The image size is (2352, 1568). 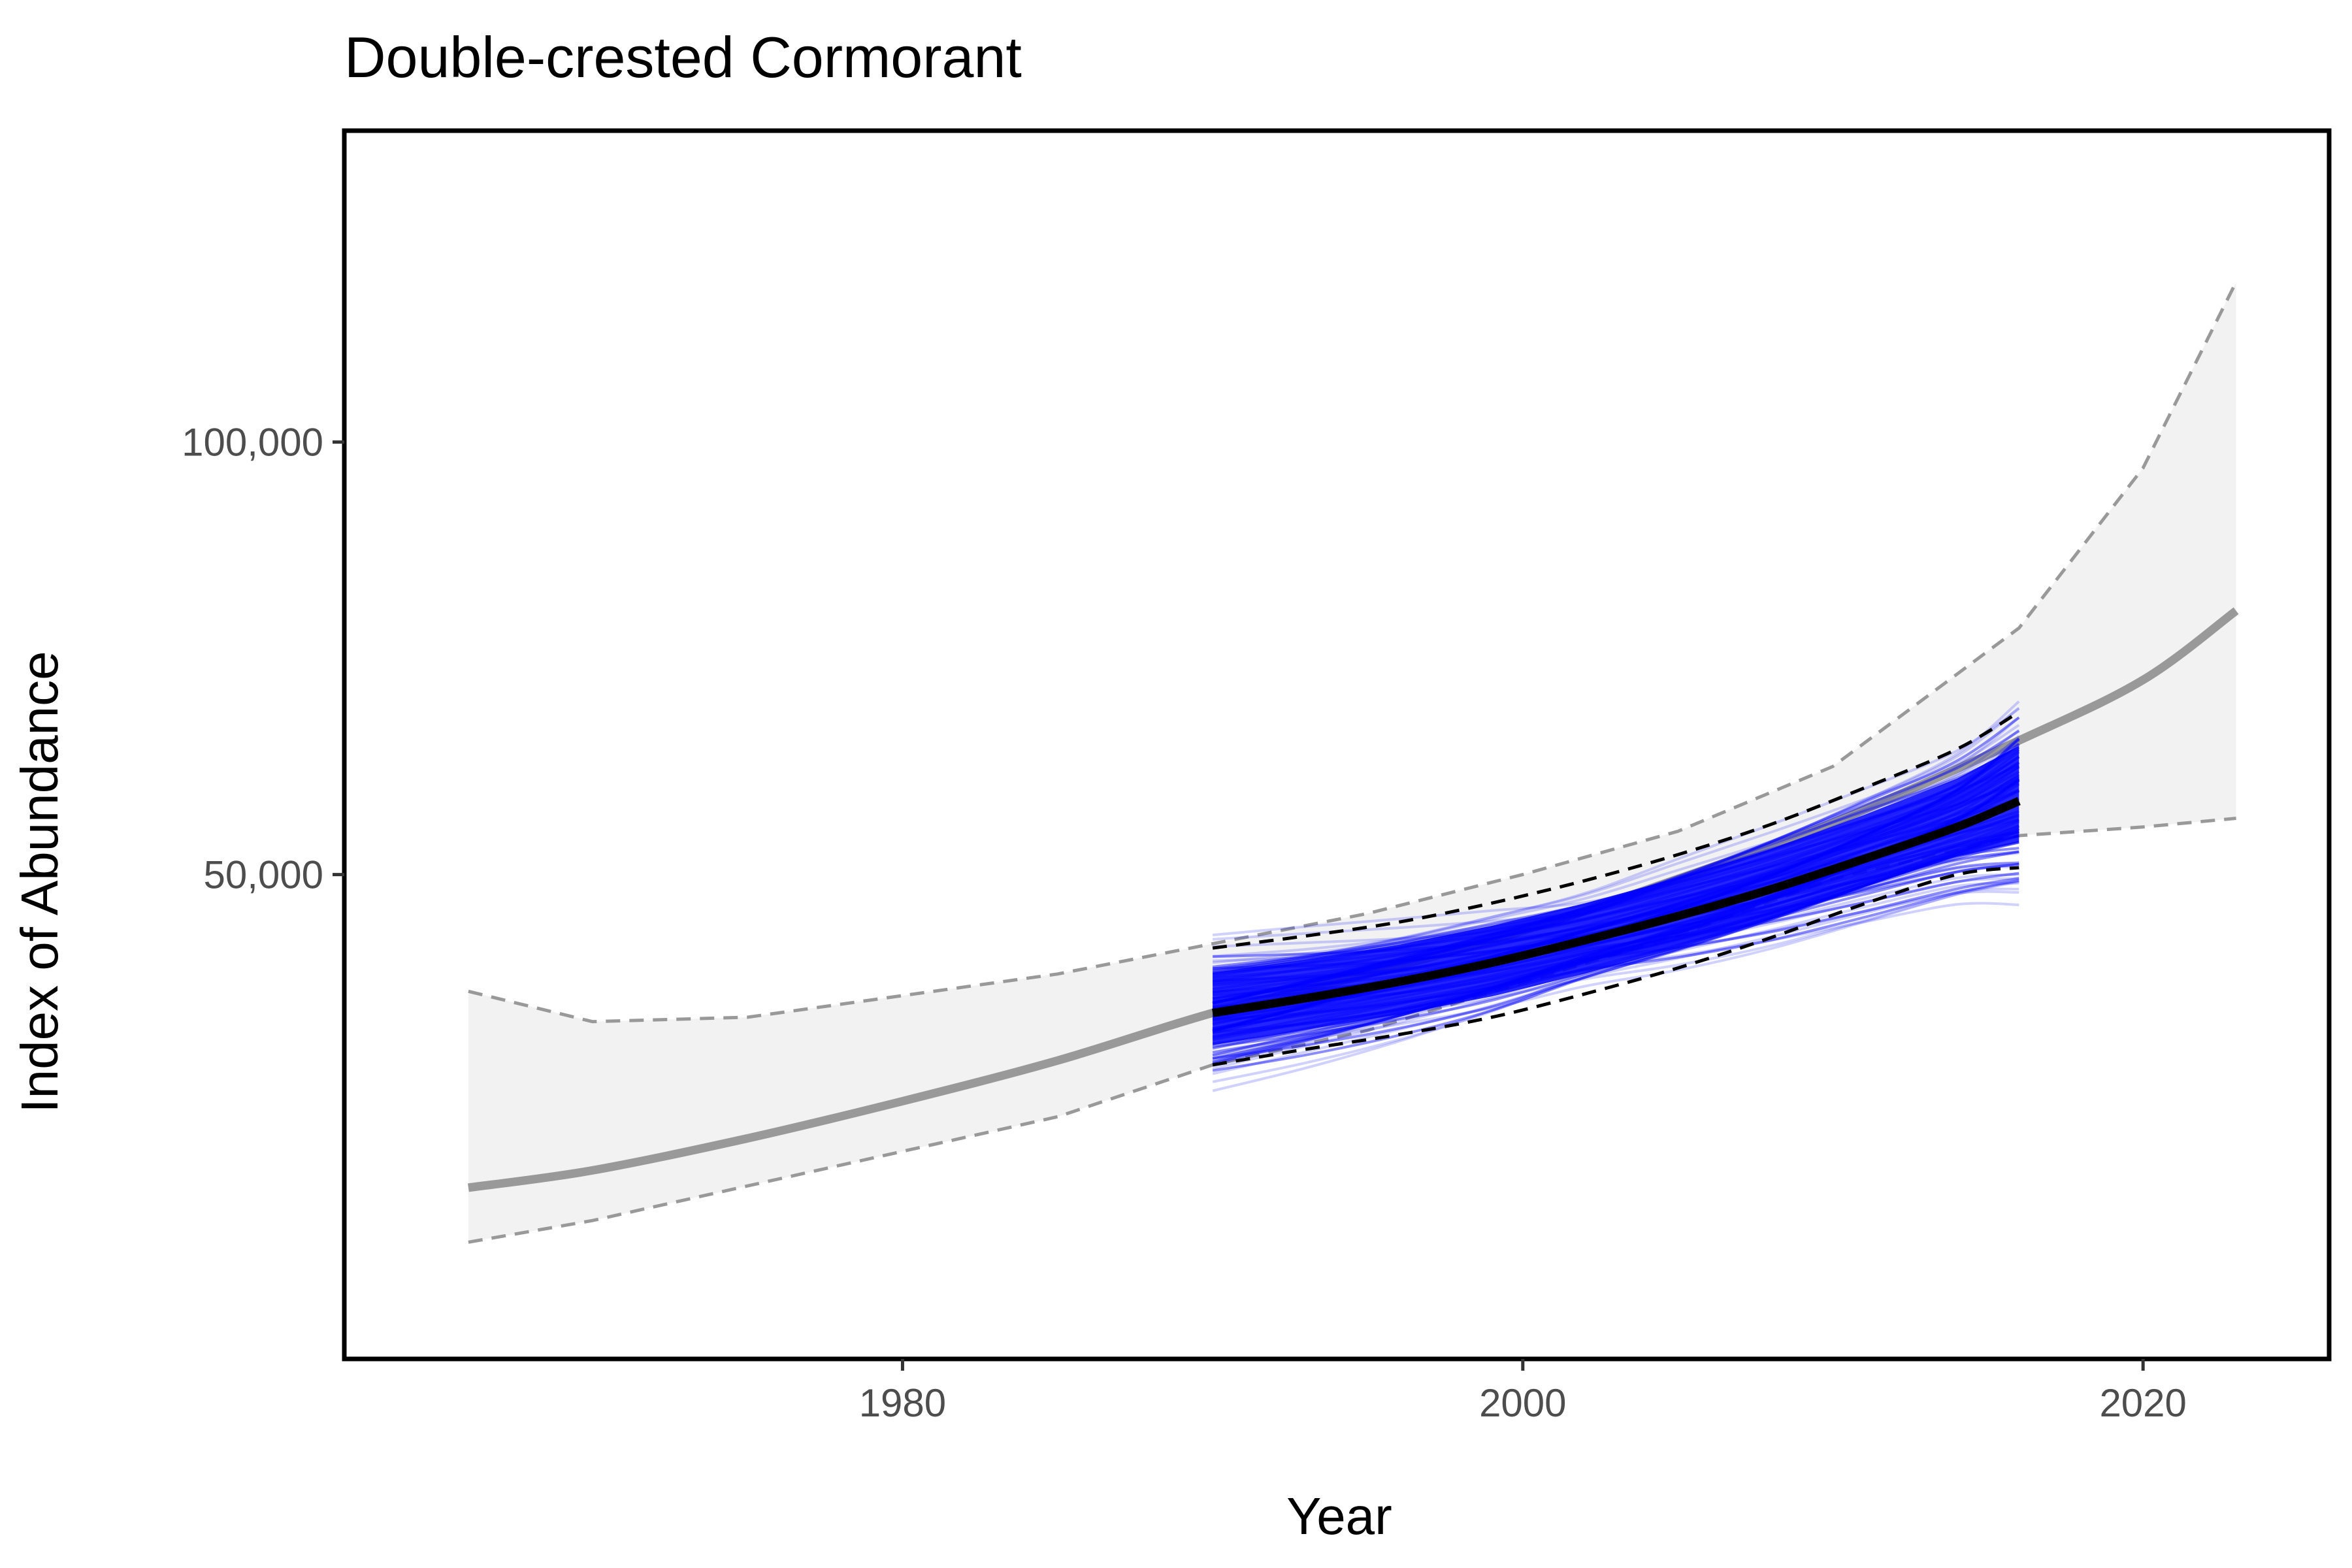 What do you see at coordinates (252, 443) in the screenshot?
I see `y-tick-label: 100,000` at bounding box center [252, 443].